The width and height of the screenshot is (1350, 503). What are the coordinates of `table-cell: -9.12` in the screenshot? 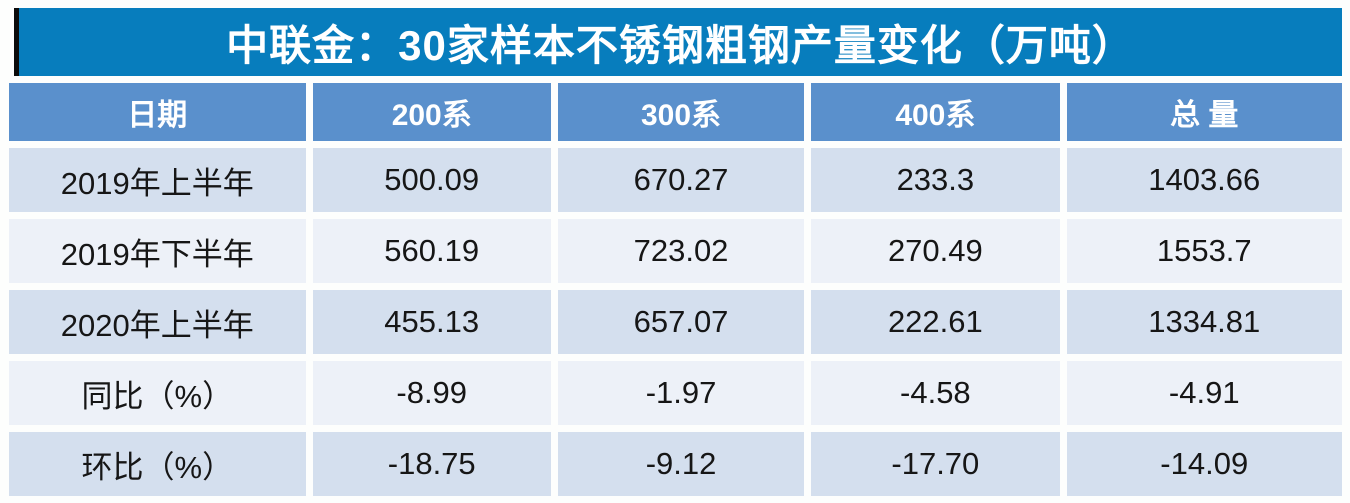 It's located at (681, 464).